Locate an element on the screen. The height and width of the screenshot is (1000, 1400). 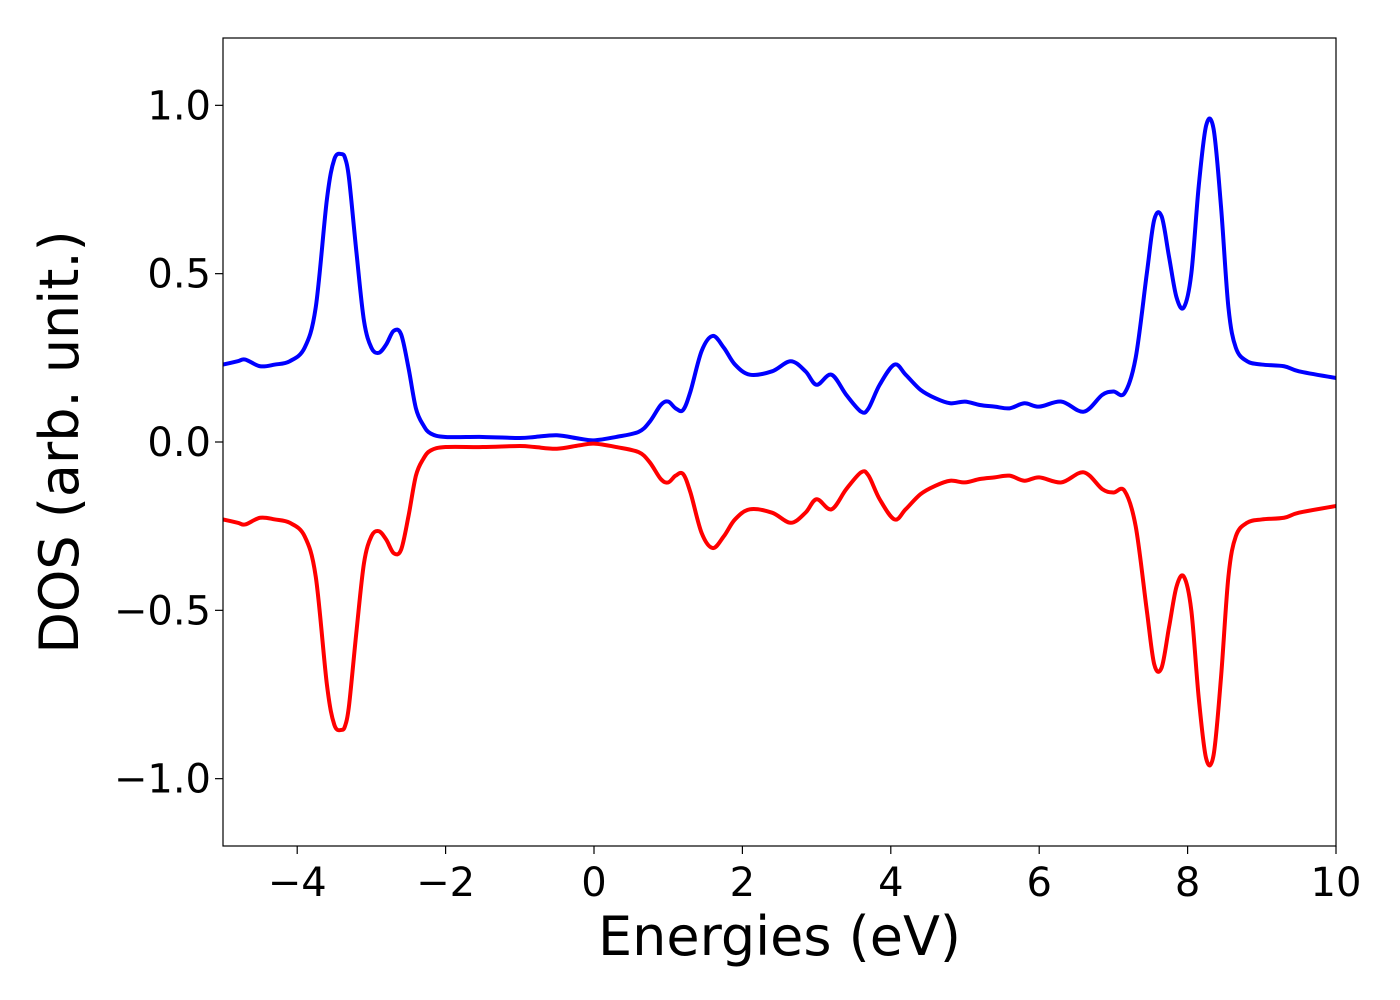
y-tick-label: 1.0 is located at coordinates (179, 106).